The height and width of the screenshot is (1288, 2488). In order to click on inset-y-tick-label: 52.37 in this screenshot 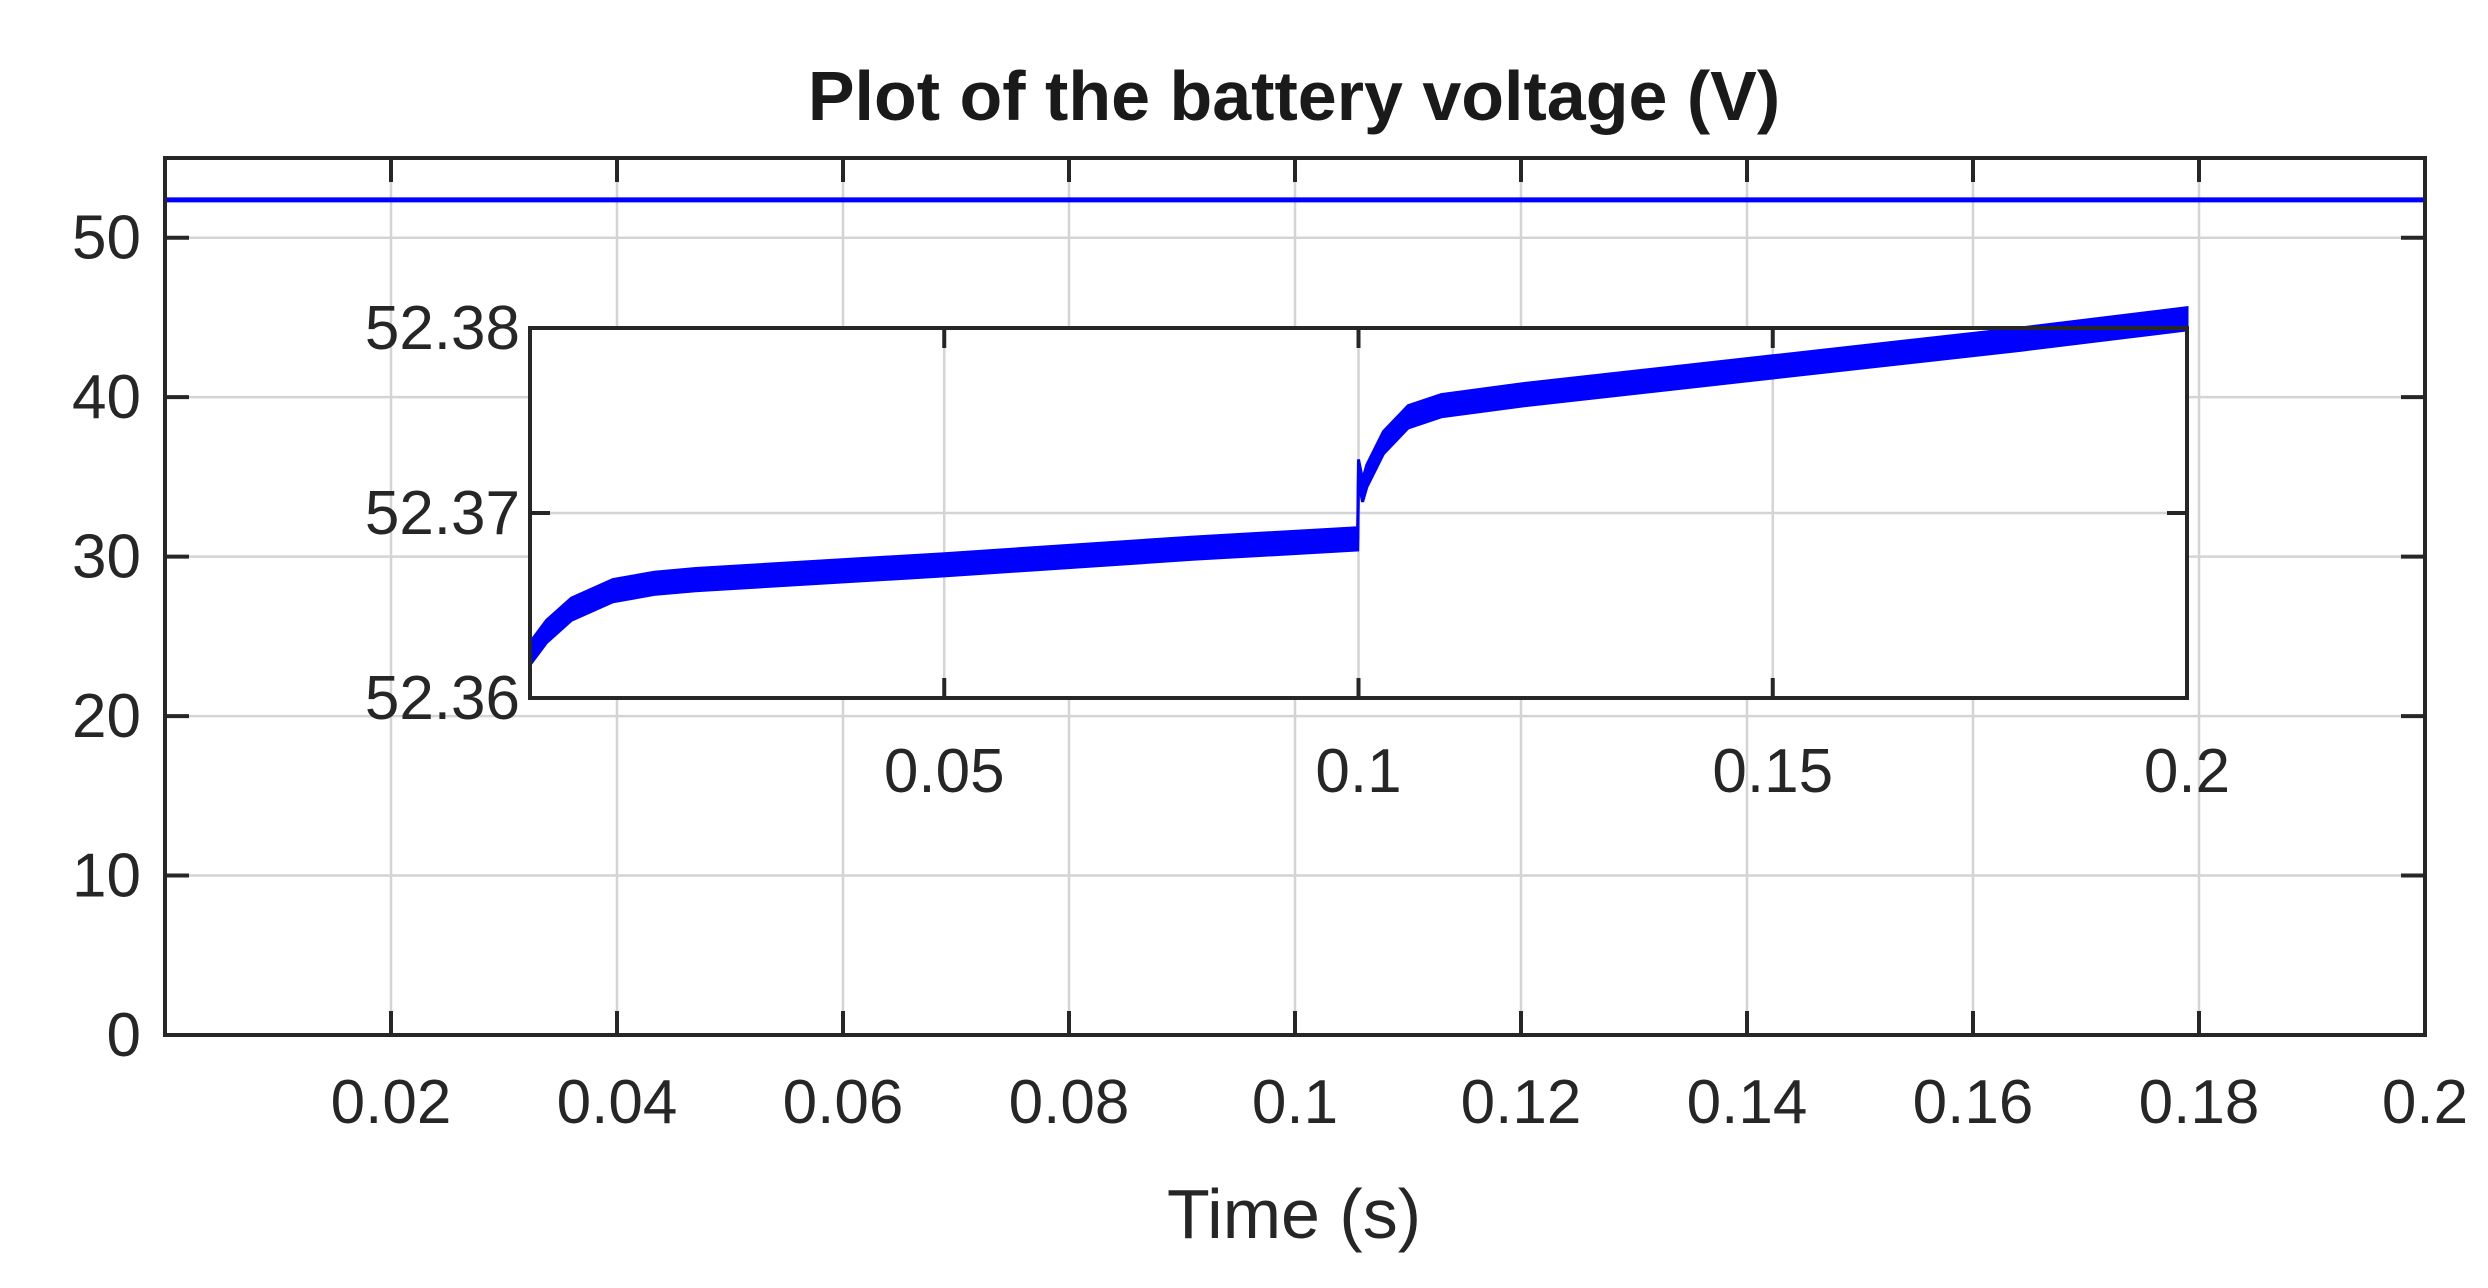, I will do `click(442, 513)`.